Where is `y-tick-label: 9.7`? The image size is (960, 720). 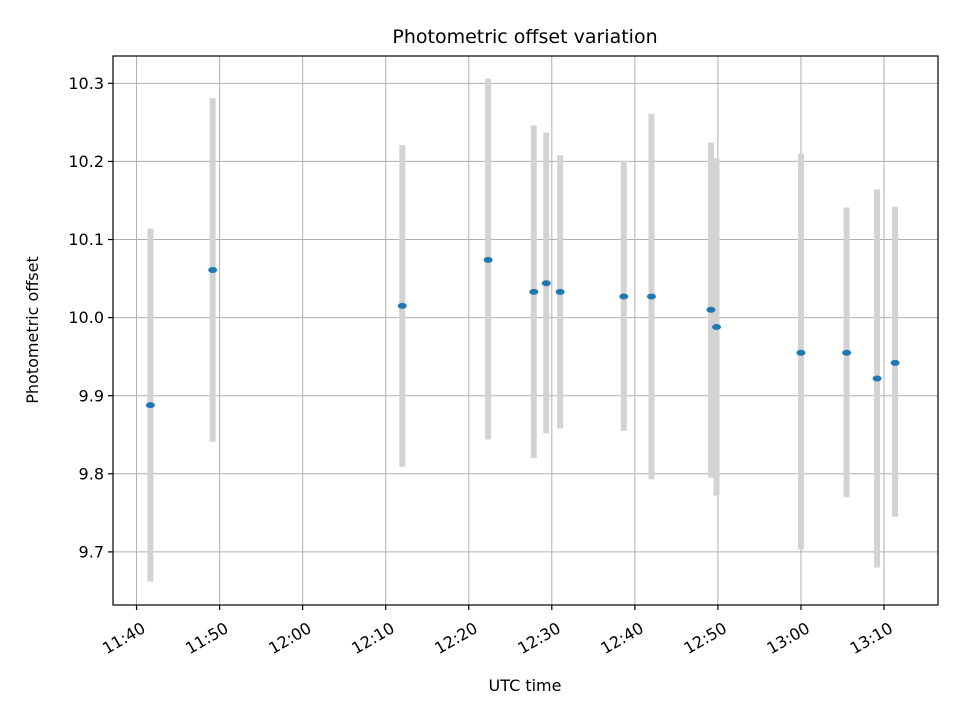 y-tick-label: 9.7 is located at coordinates (91, 551).